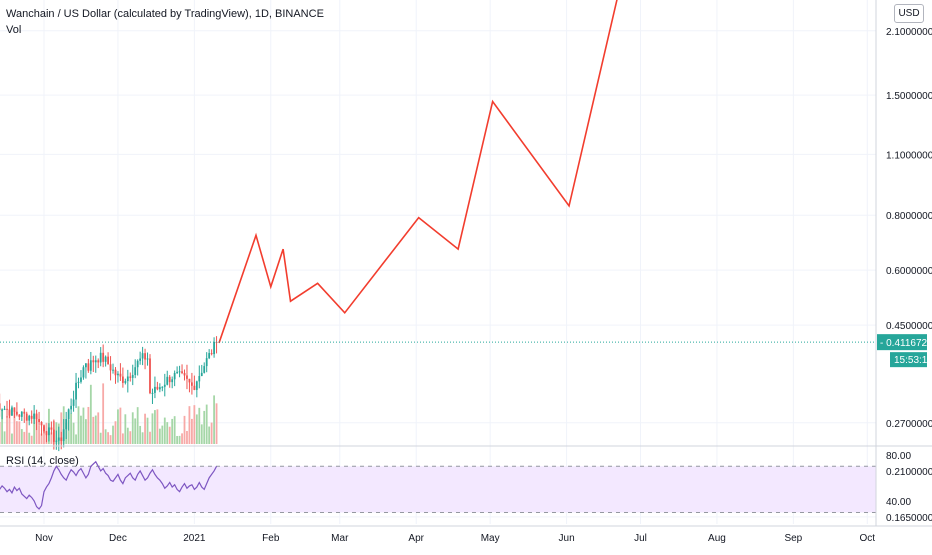 The height and width of the screenshot is (555, 932). What do you see at coordinates (109, 485) in the screenshot?
I see `rsi-line` at bounding box center [109, 485].